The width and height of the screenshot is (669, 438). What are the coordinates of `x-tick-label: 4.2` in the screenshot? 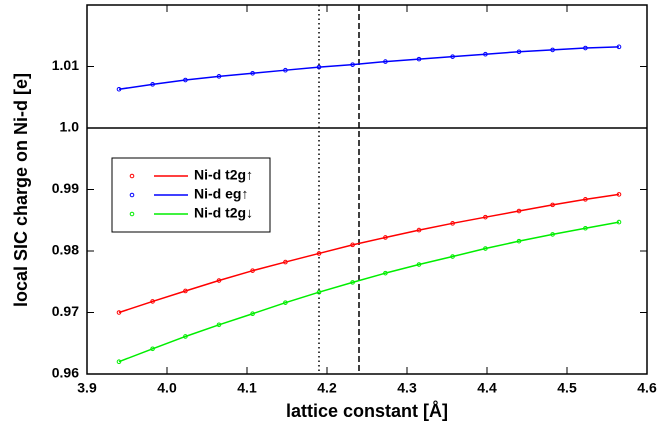 It's located at (327, 388).